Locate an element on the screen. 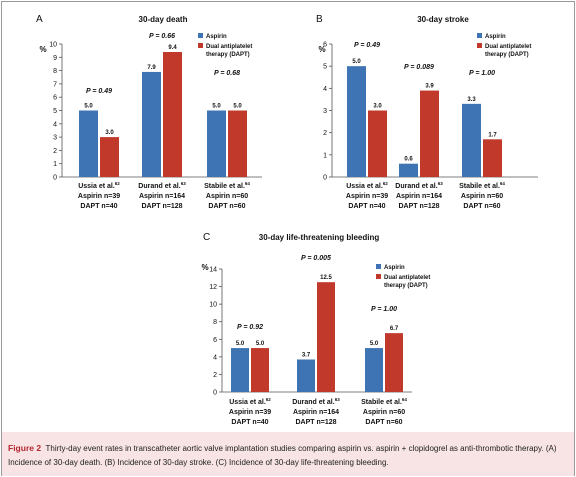 This screenshot has width=576, height=477. bar-value-label: 9.4 is located at coordinates (172, 48).